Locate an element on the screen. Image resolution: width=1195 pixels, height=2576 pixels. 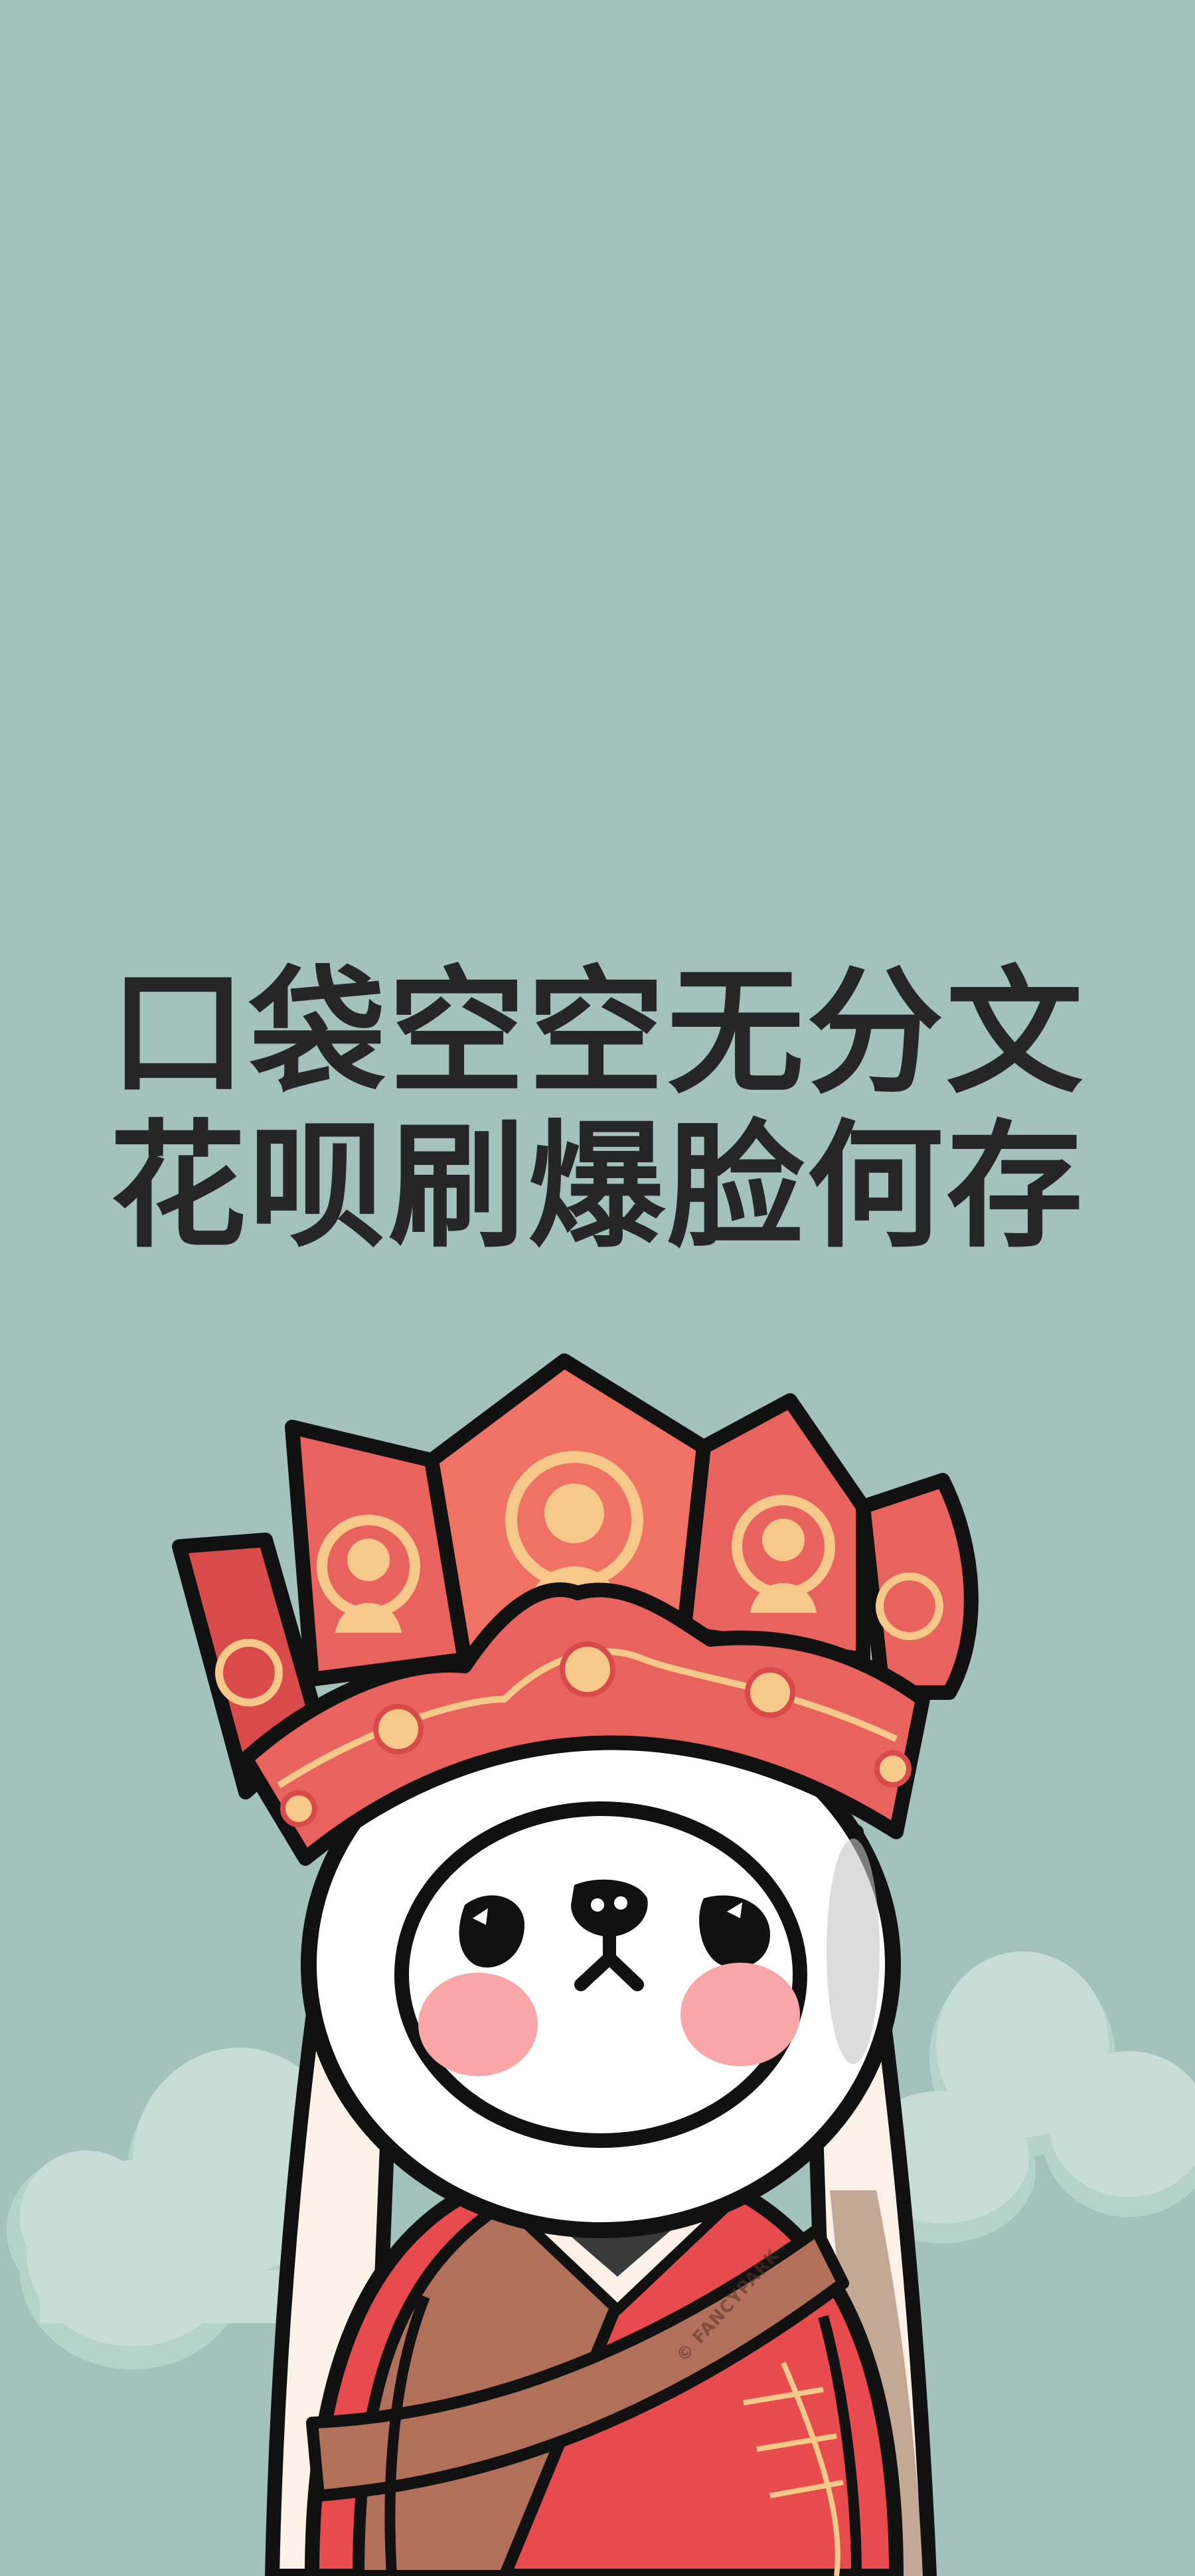
panda-head-icon is located at coordinates (601, 1965).